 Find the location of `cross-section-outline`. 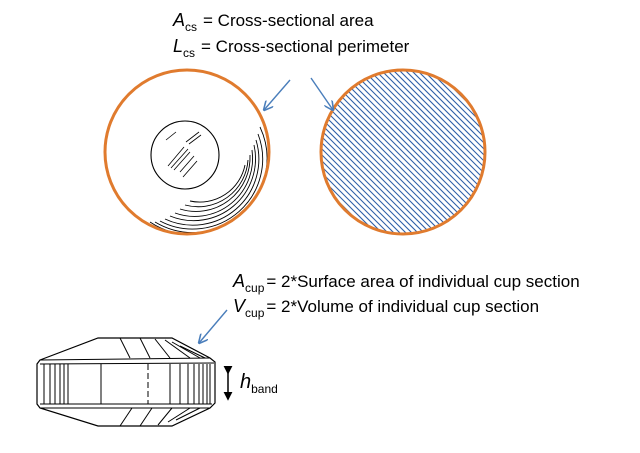

cross-section-outline is located at coordinates (403, 152).